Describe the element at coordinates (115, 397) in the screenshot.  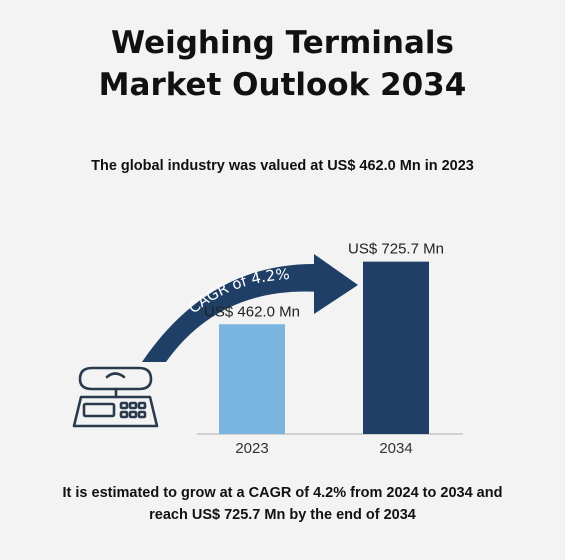
I see `weighing-scale-icon` at that location.